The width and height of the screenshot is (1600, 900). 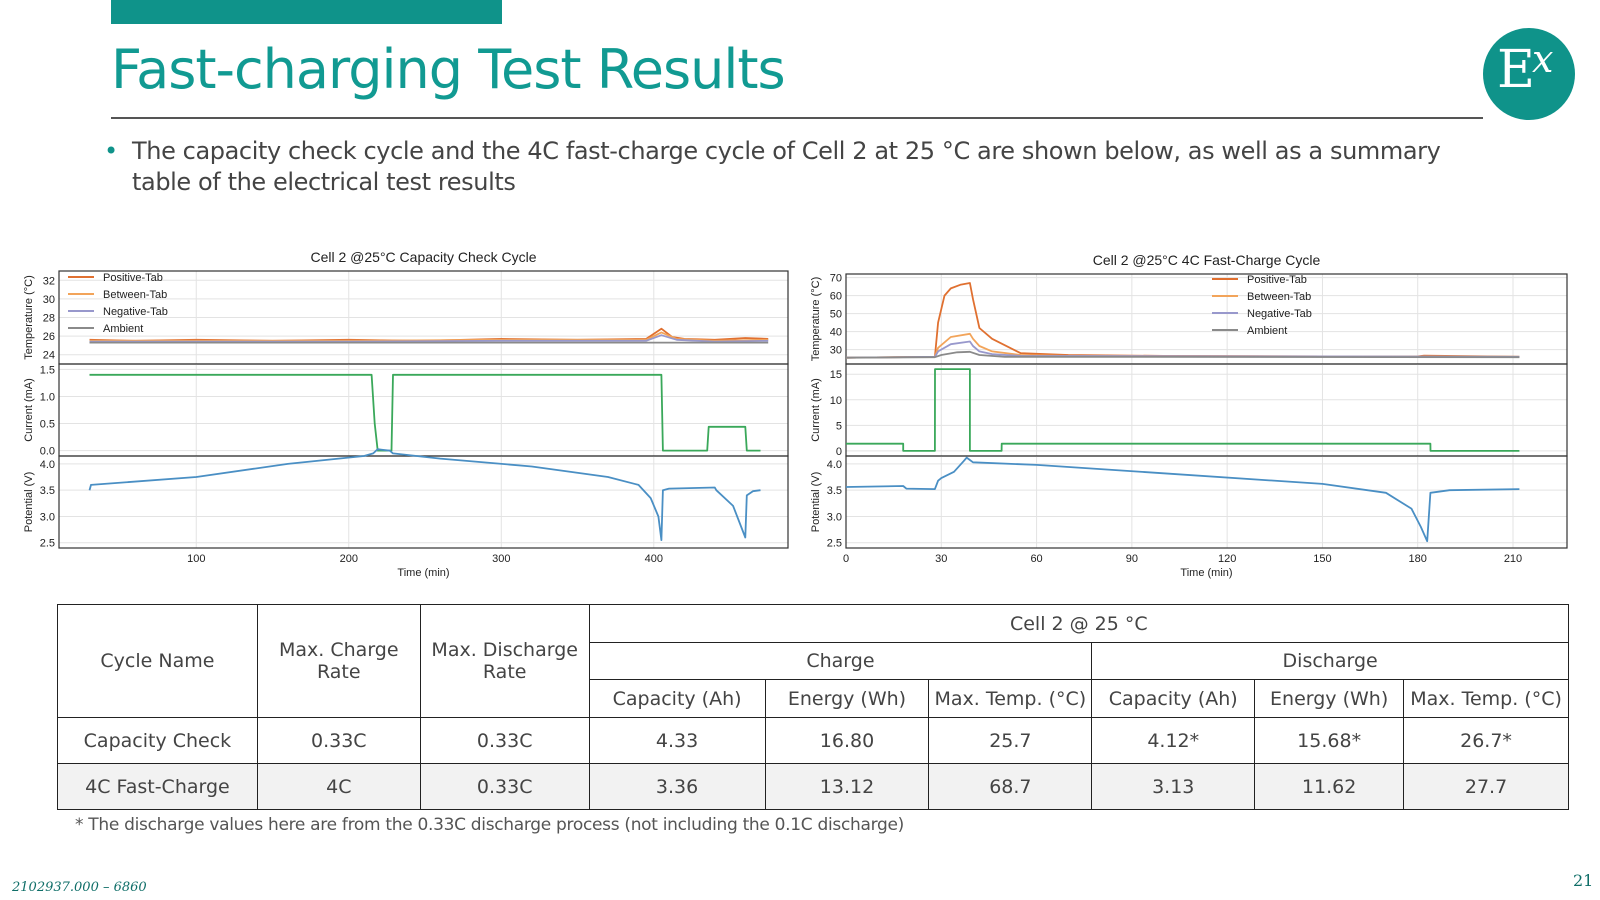 What do you see at coordinates (49, 337) in the screenshot?
I see `y-tick-label: 26` at bounding box center [49, 337].